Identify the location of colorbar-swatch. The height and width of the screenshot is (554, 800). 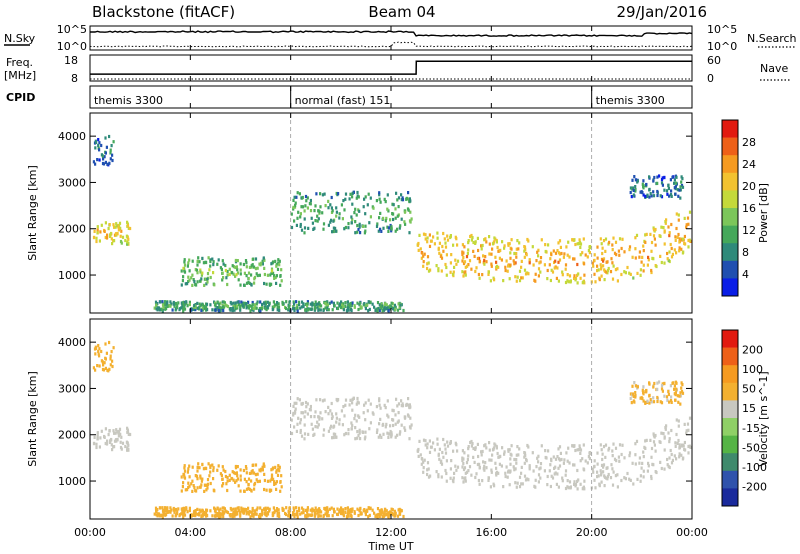
(730, 374).